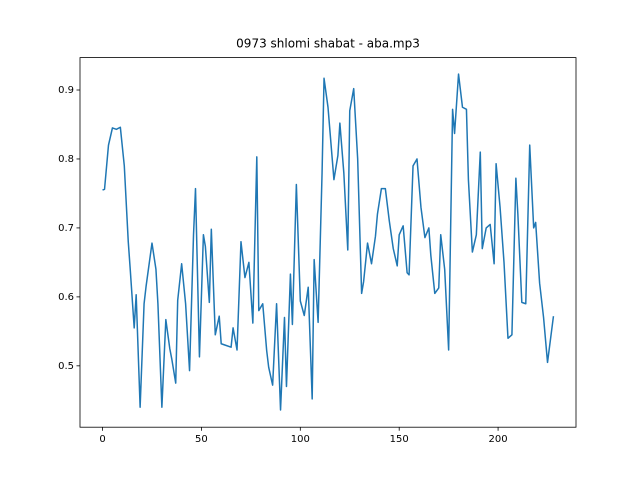  I want to click on x-tick-label: 50, so click(201, 439).